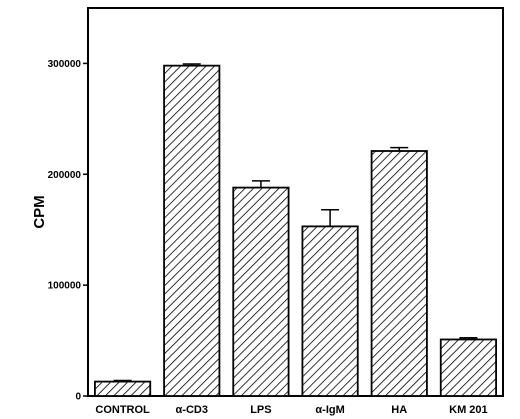  Describe the element at coordinates (329, 410) in the screenshot. I see `x-tick-label: α-IgM` at that location.